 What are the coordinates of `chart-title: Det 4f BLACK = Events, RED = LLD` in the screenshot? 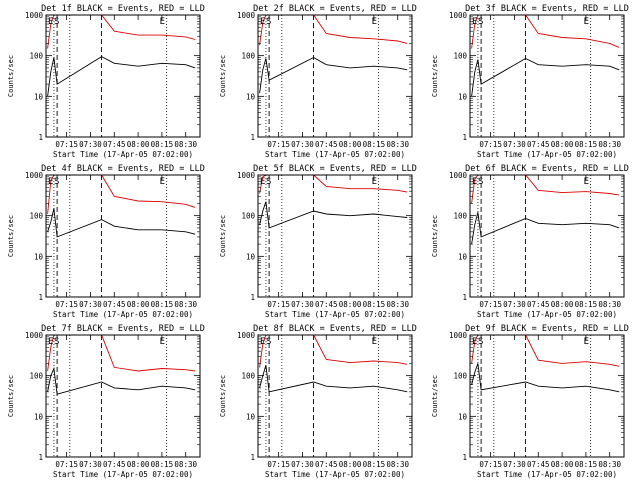 It's located at (123, 169).